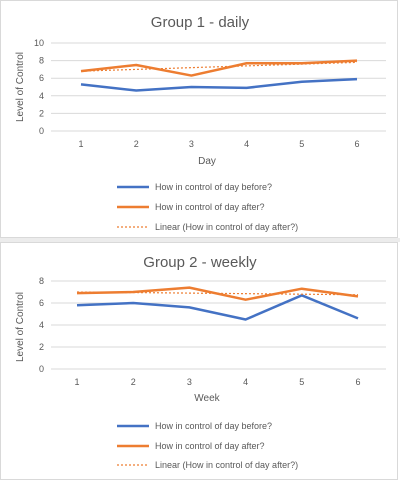  I want to click on chart-title: Group 2 - weekly, so click(200, 262).